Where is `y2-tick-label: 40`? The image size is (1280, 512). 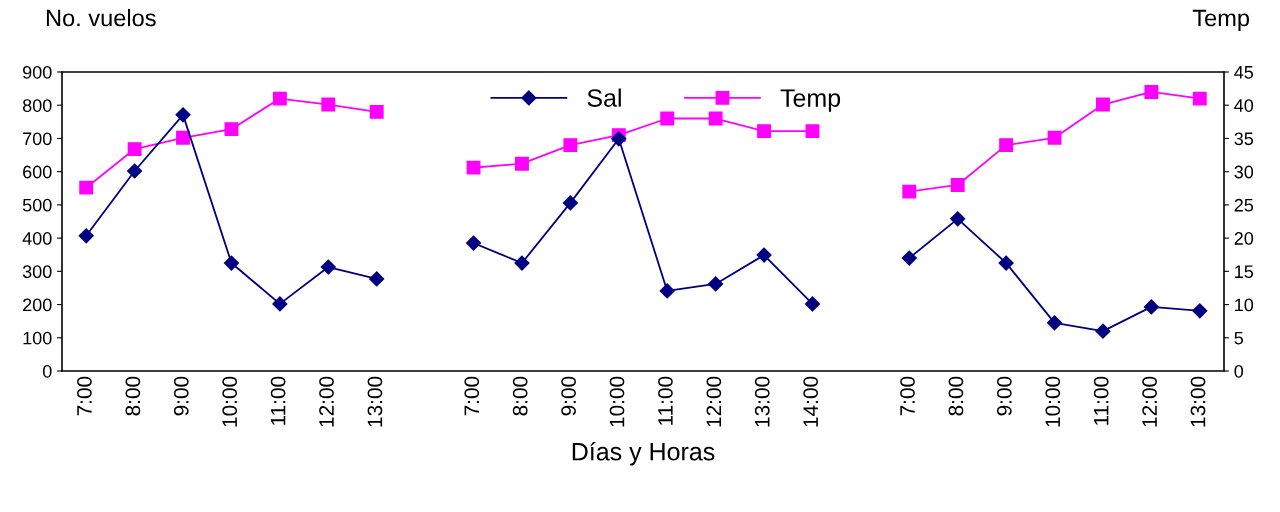 y2-tick-label: 40 is located at coordinates (1244, 105).